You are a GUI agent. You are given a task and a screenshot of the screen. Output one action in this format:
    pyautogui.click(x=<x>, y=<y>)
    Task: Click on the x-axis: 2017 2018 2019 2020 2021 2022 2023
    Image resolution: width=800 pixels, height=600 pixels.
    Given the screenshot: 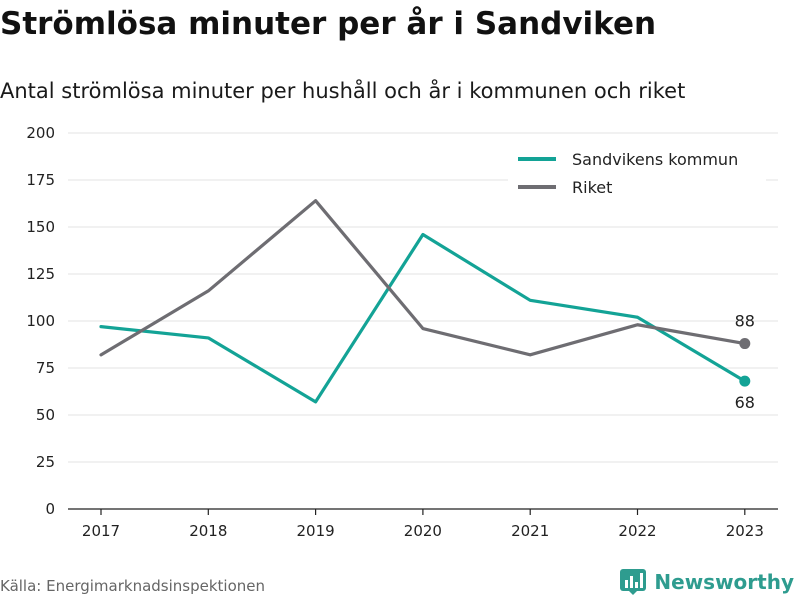 What is the action you would take?
    pyautogui.click(x=423, y=524)
    